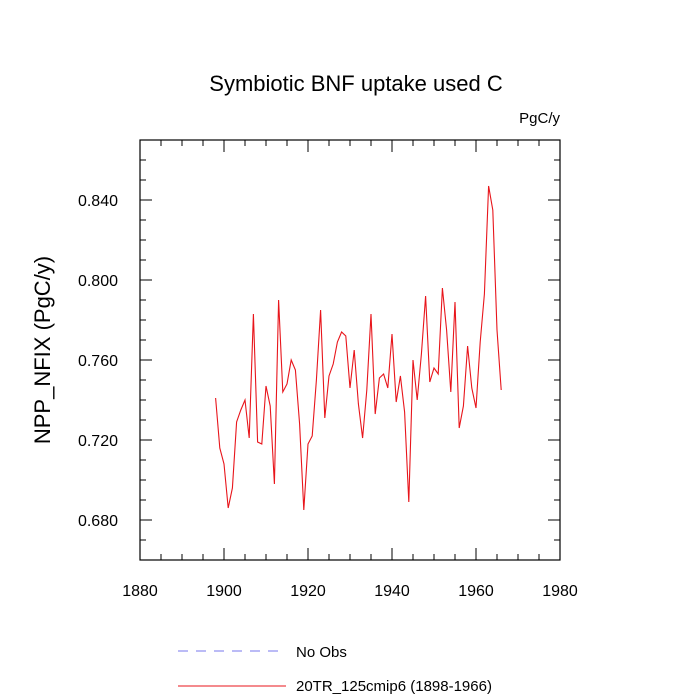 The width and height of the screenshot is (700, 700). I want to click on y-tick-label: 0.720, so click(98, 441).